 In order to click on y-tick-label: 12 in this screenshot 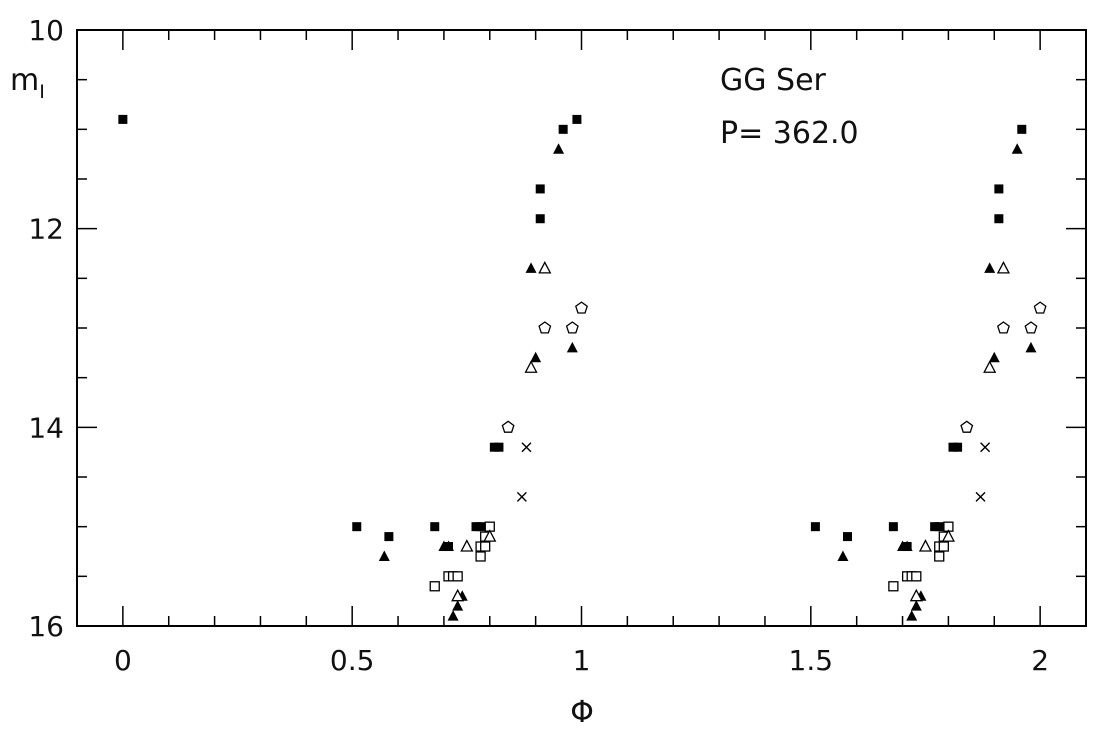, I will do `click(46, 229)`.